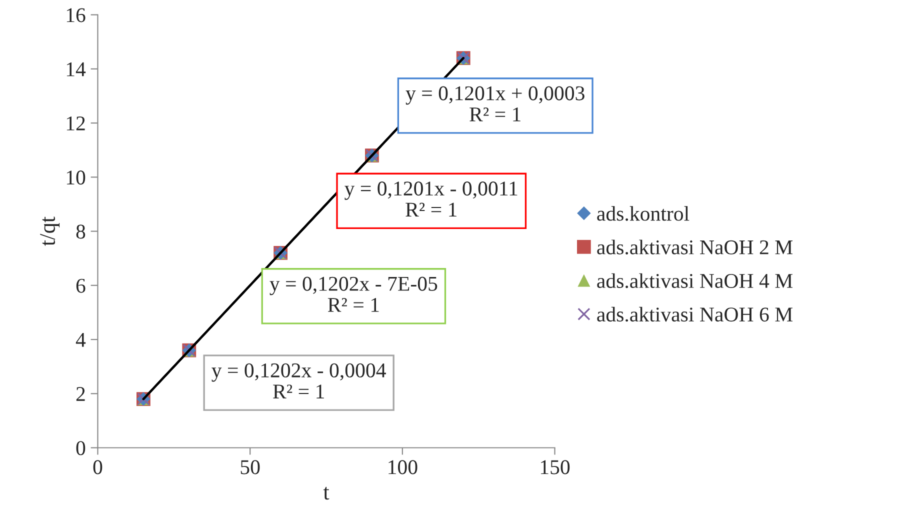 The image size is (905, 528). Describe the element at coordinates (695, 247) in the screenshot. I see `legend-label: ads.aktivasi NaOH 2 M` at that location.